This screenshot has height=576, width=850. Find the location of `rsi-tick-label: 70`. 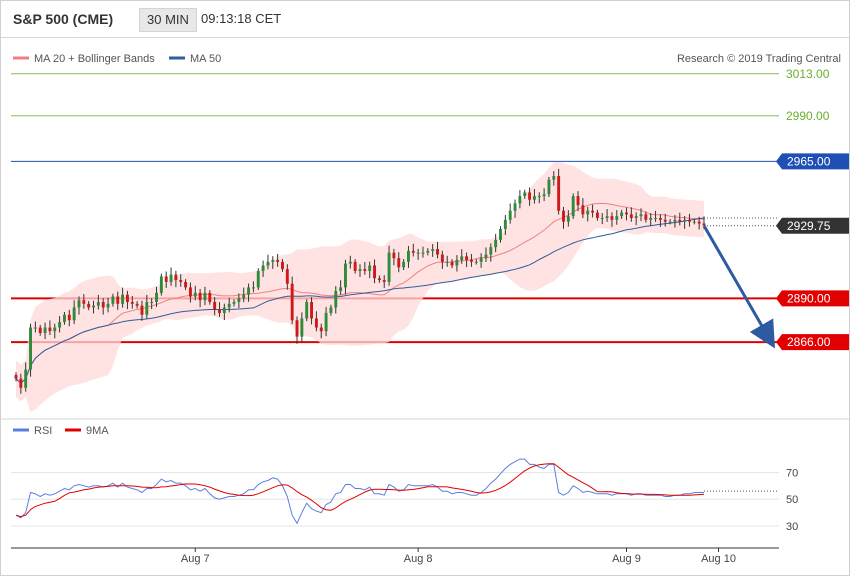

rsi-tick-label: 70 is located at coordinates (792, 473).